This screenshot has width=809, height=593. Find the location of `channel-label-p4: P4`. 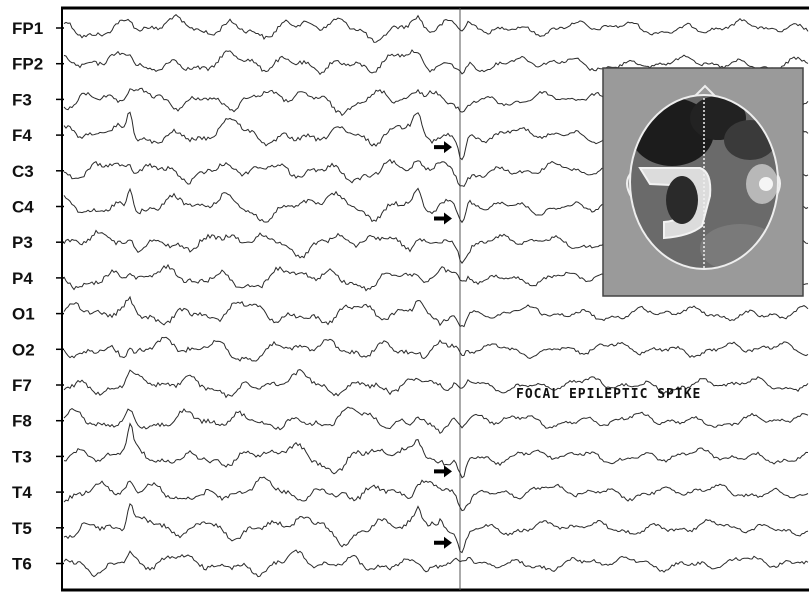

channel-label-p4: P4 is located at coordinates (22, 278).